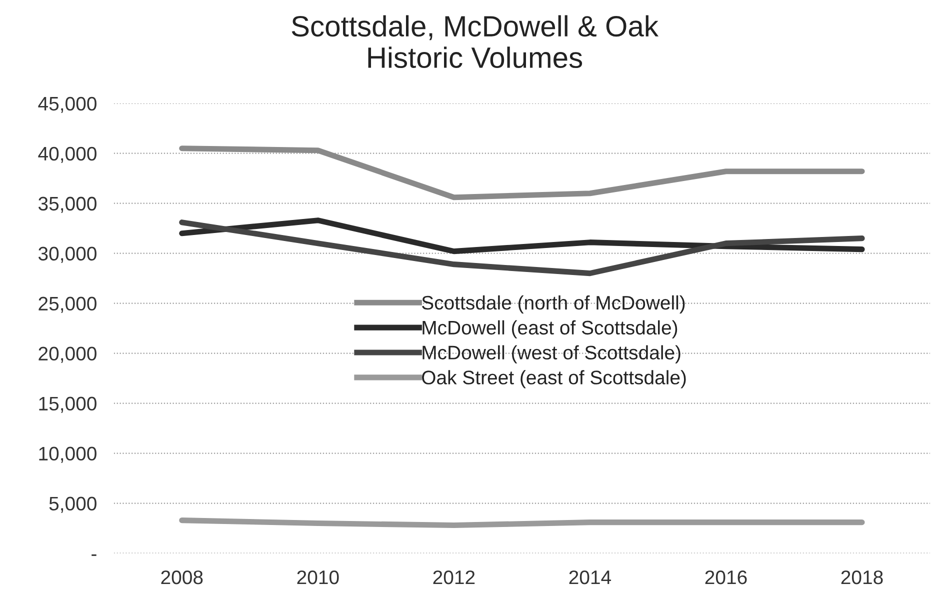 Image resolution: width=949 pixels, height=608 pixels. I want to click on y-tick-label: 20,000, so click(67, 354).